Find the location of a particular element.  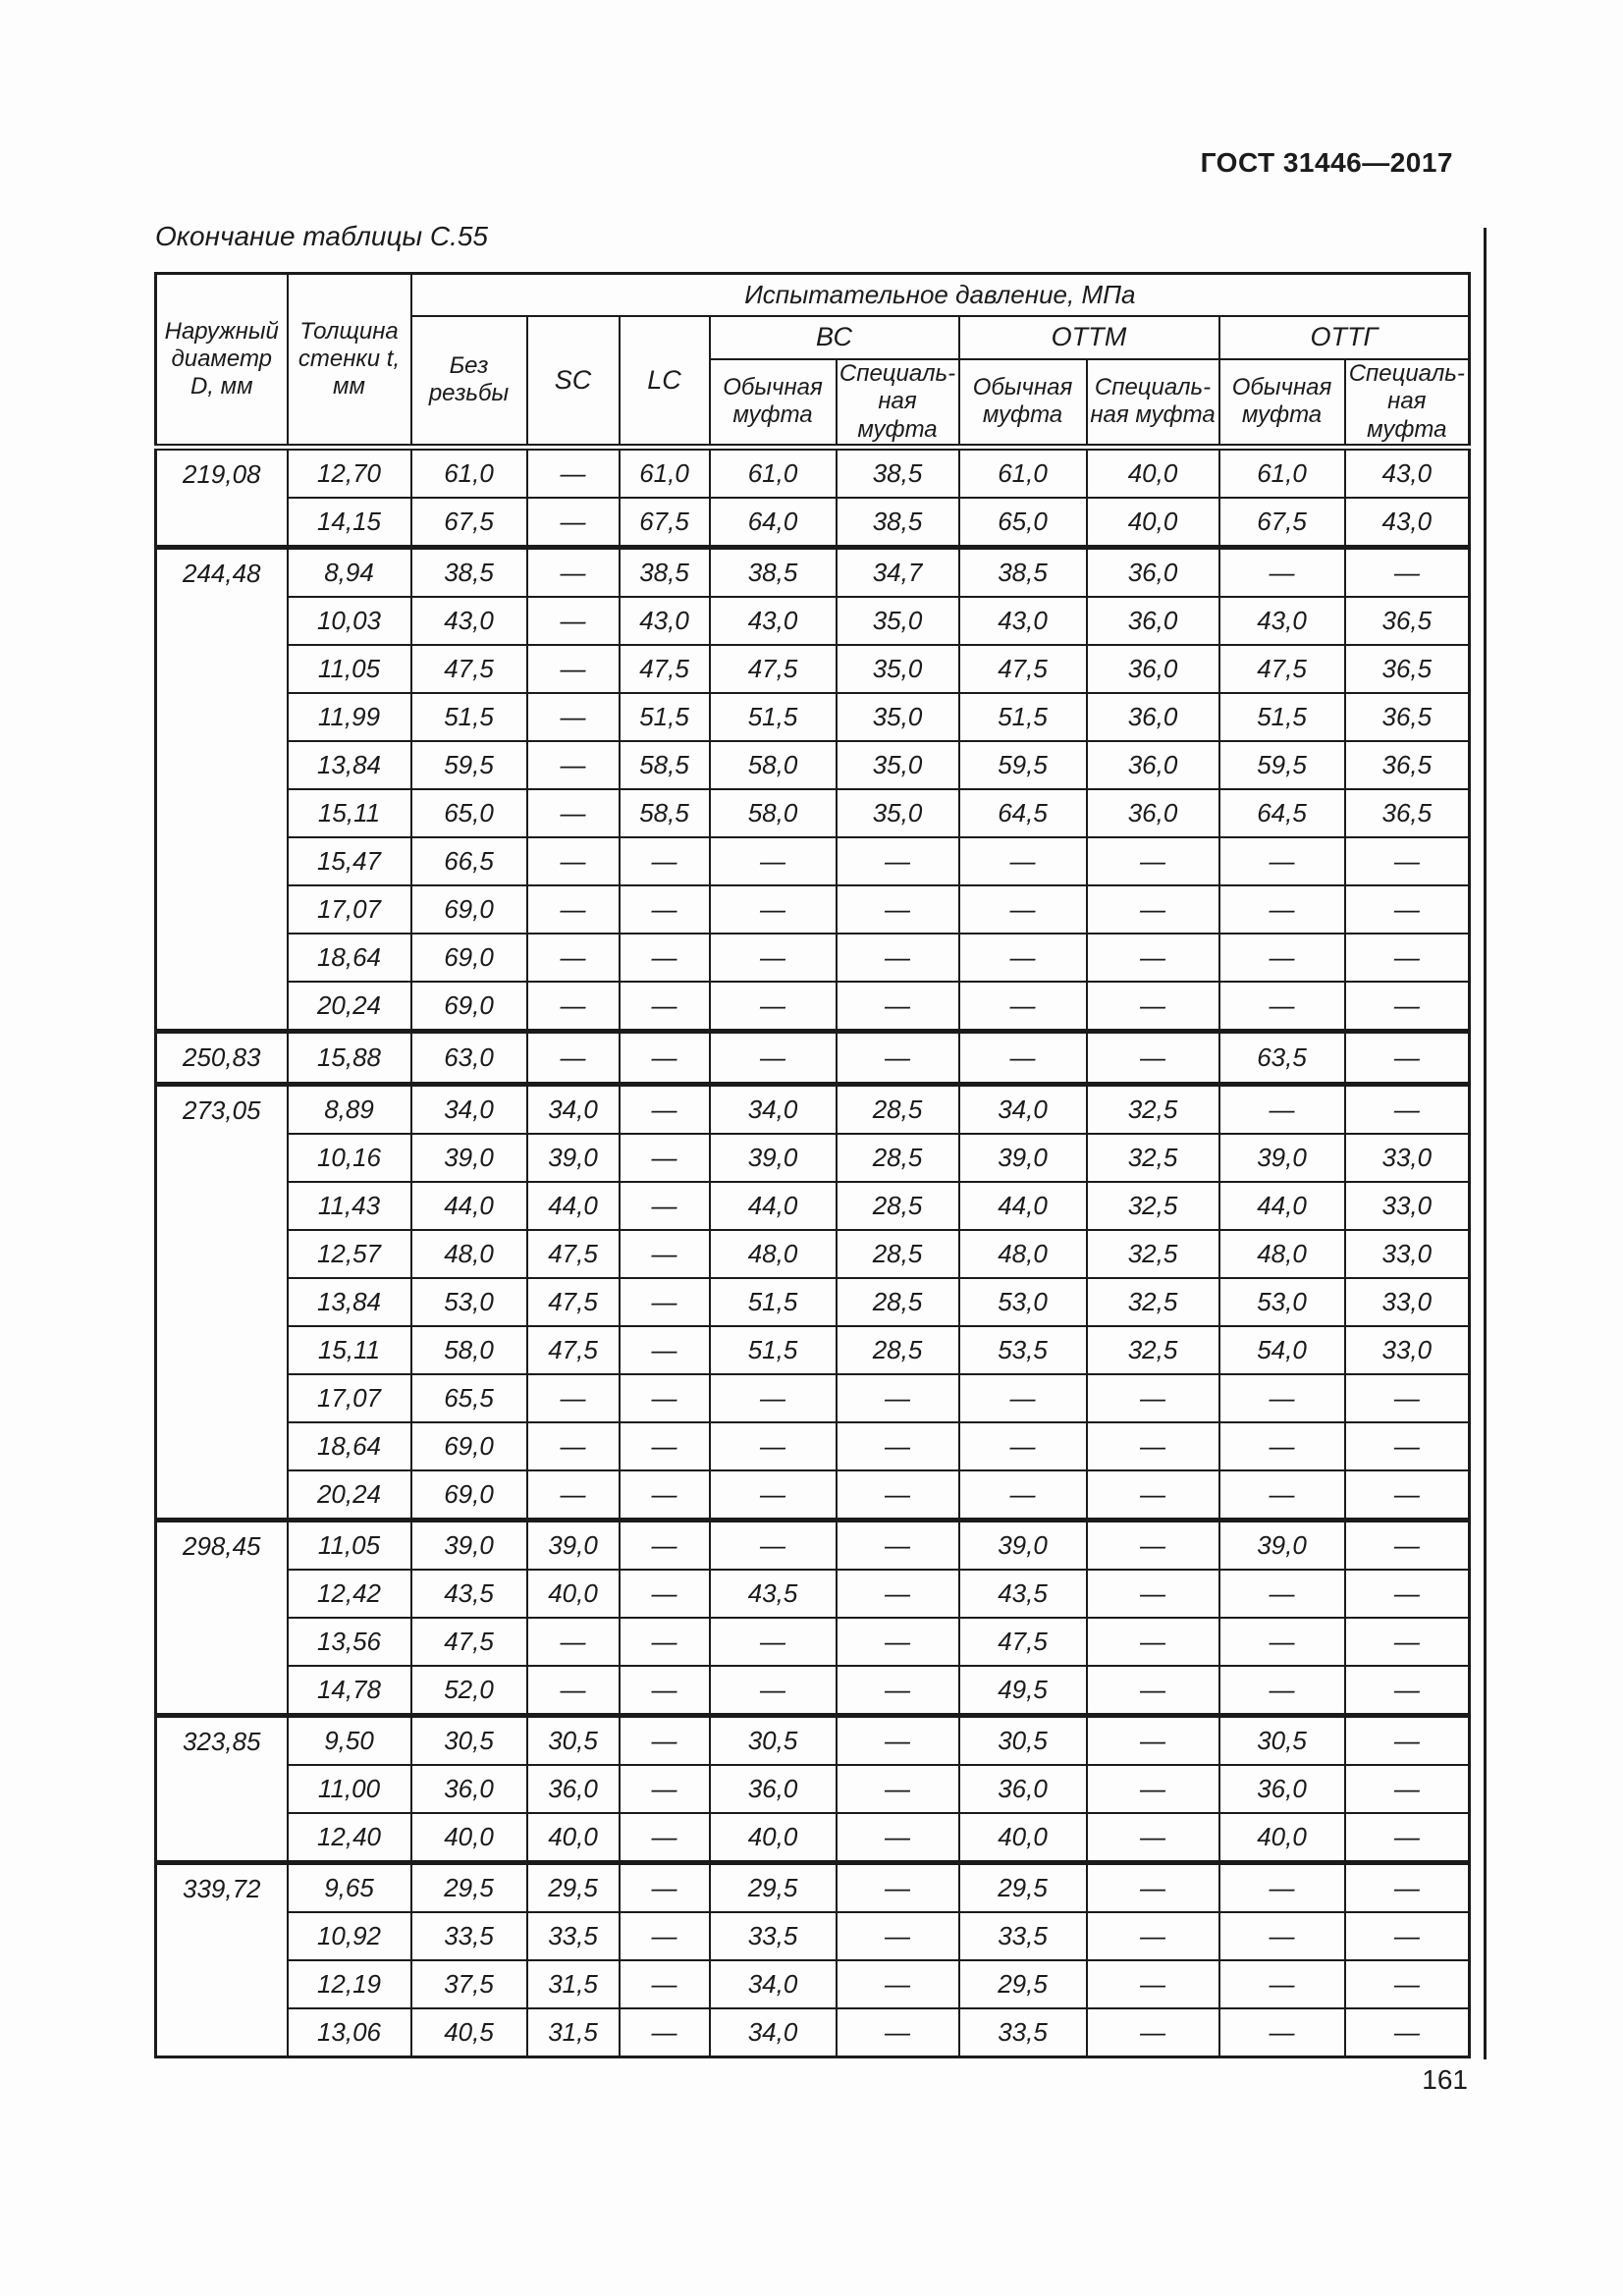

table-row: 18,64 69,0— — — — — — — — is located at coordinates (813, 1445).